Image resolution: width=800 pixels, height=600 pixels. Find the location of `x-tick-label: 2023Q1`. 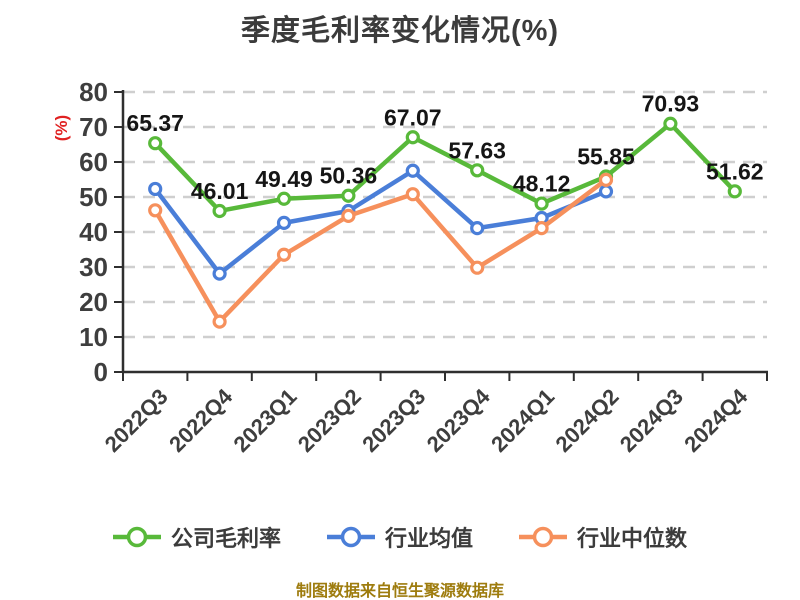

x-tick-label: 2023Q1 is located at coordinates (264, 420).